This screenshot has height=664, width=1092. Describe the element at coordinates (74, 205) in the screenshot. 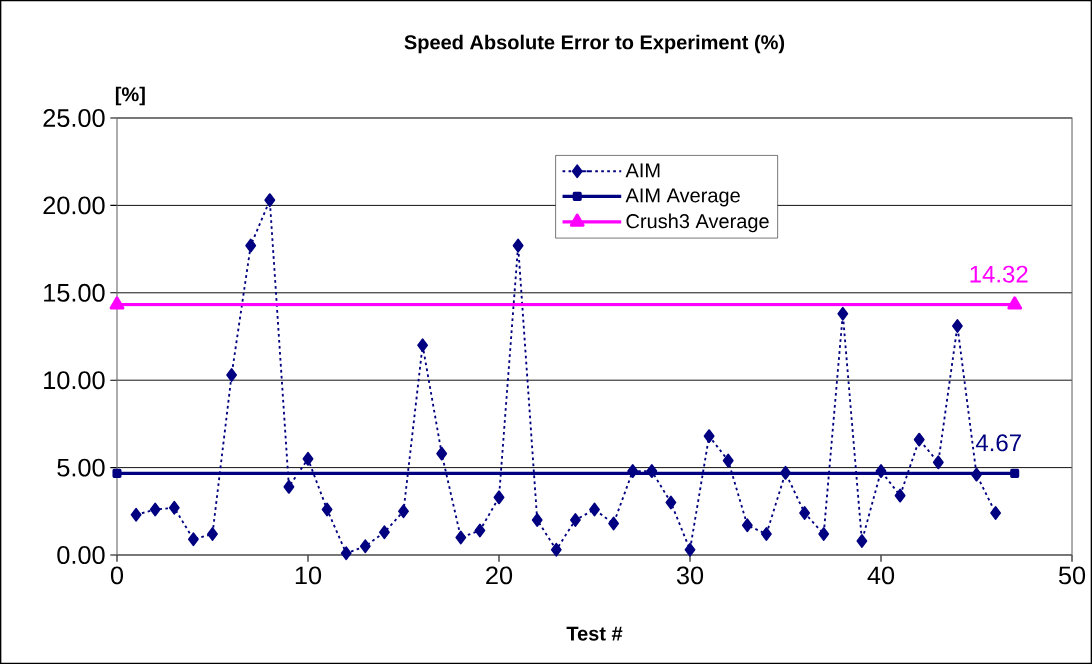

I see `y-tick-label: 20.00` at that location.